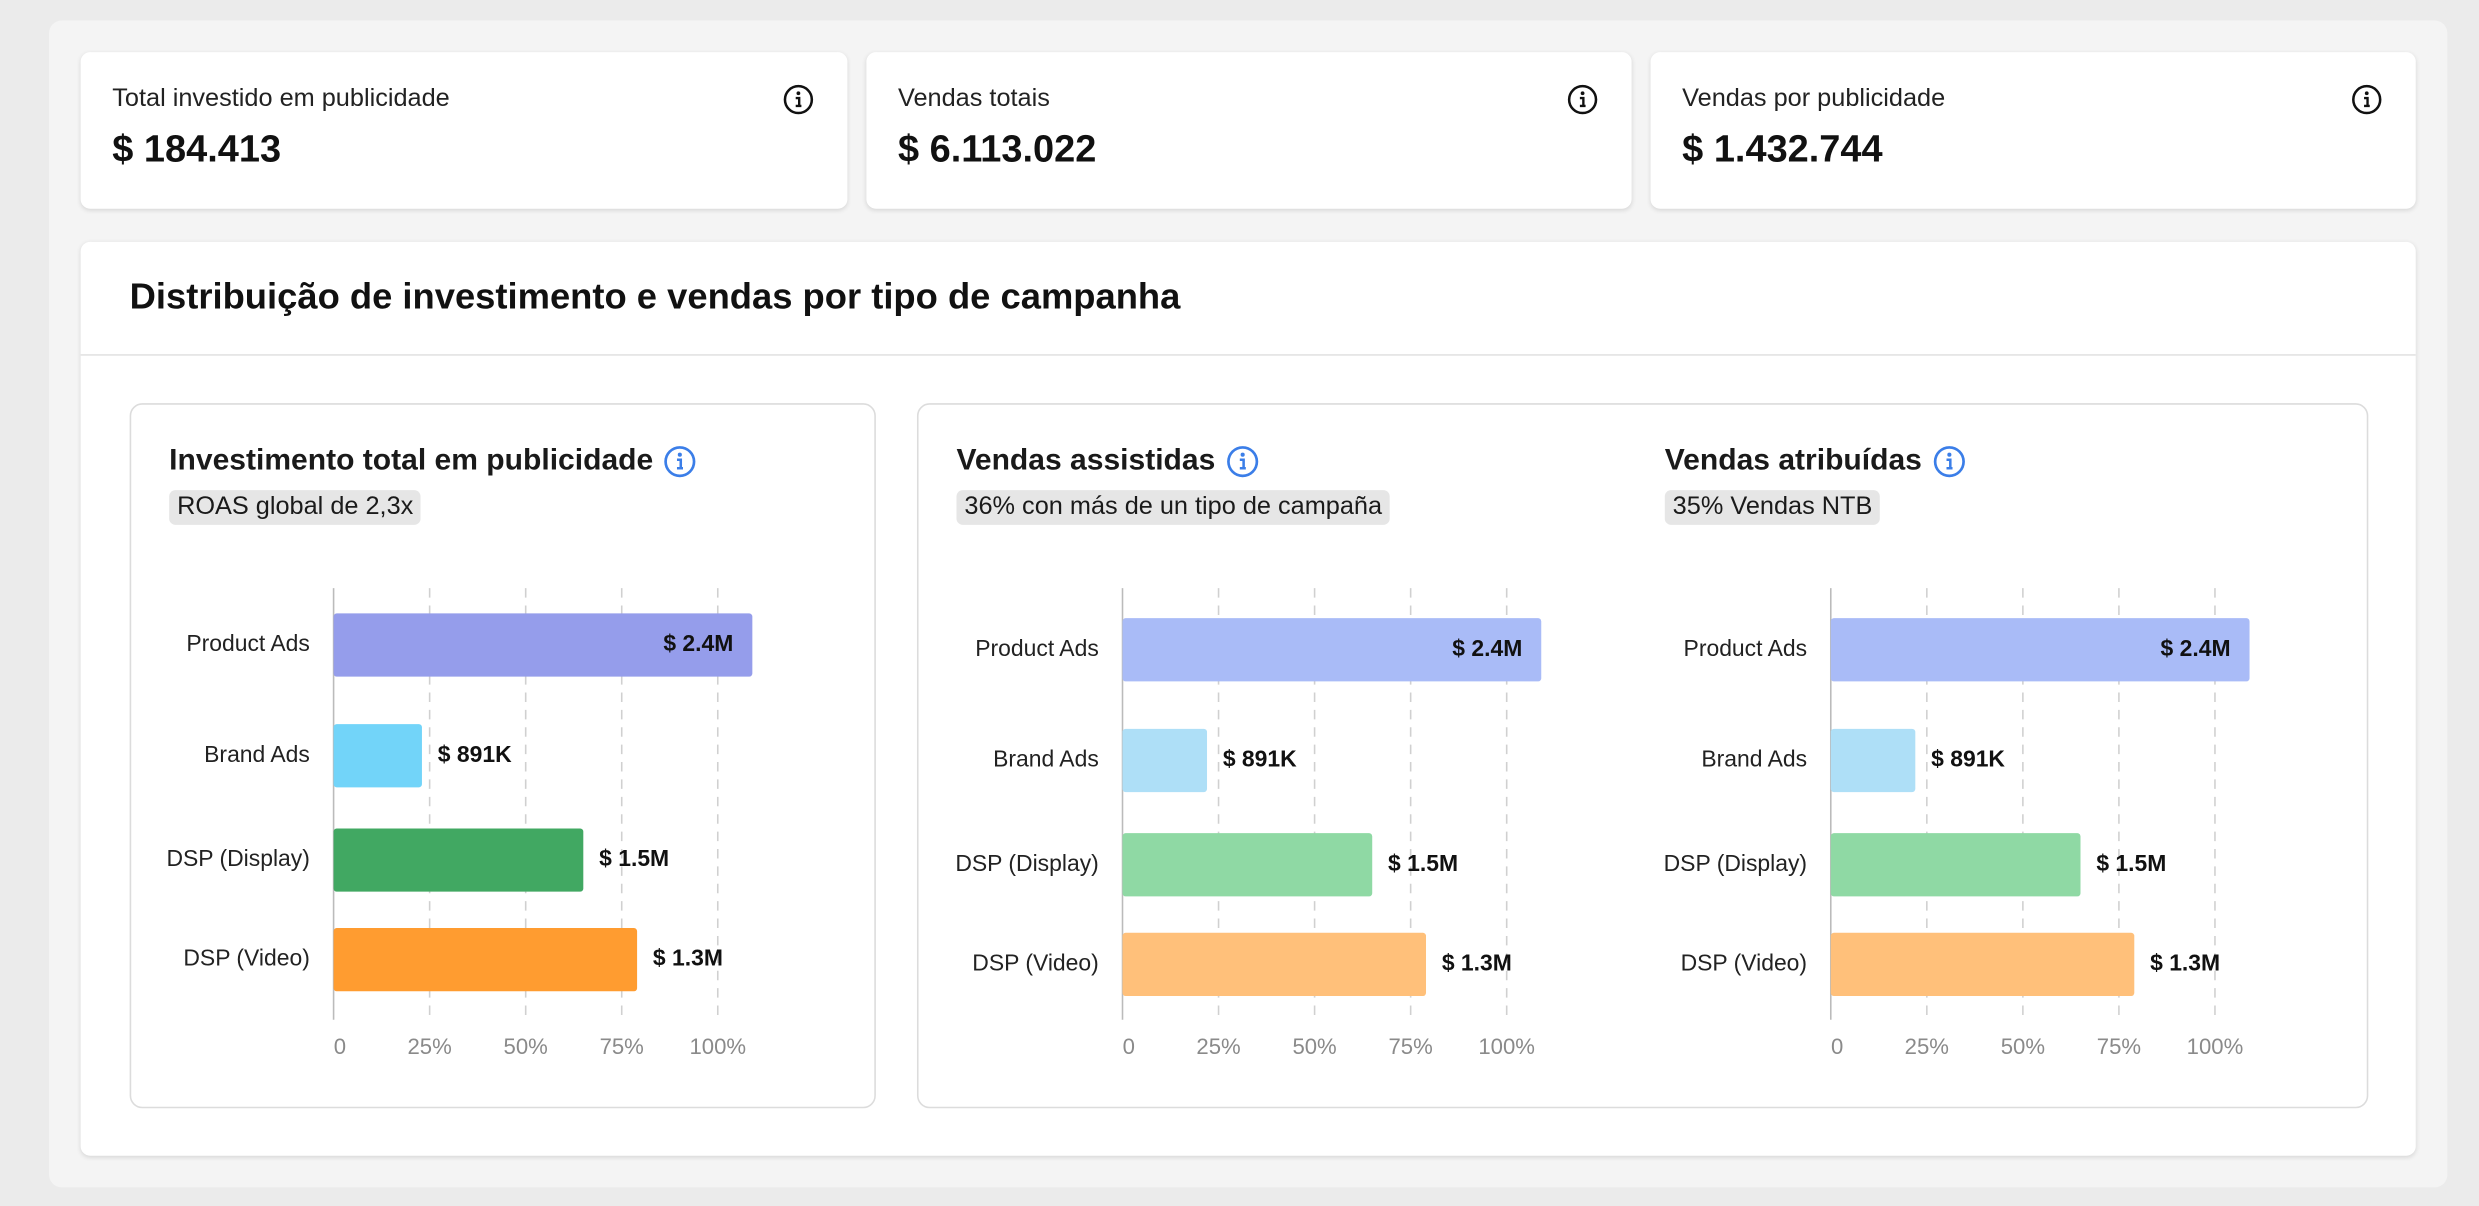 The width and height of the screenshot is (2479, 1206). What do you see at coordinates (974, 99) in the screenshot?
I see `kpi-label: Vendas totais` at bounding box center [974, 99].